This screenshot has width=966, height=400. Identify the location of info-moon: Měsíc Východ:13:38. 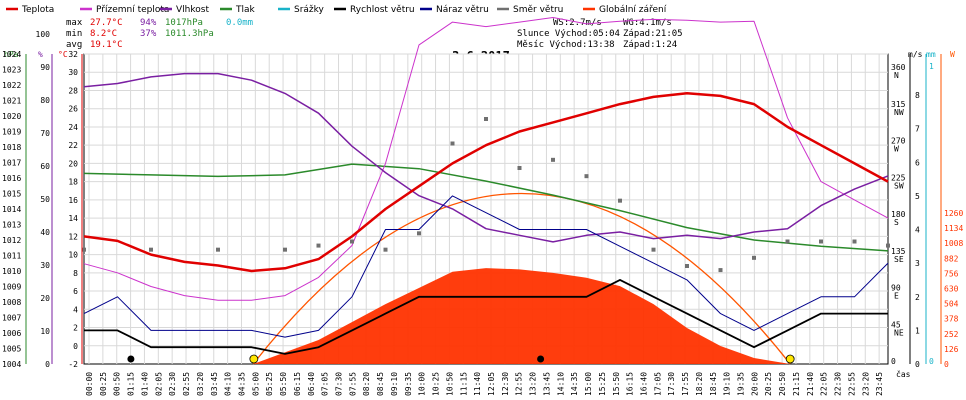
(566, 45).